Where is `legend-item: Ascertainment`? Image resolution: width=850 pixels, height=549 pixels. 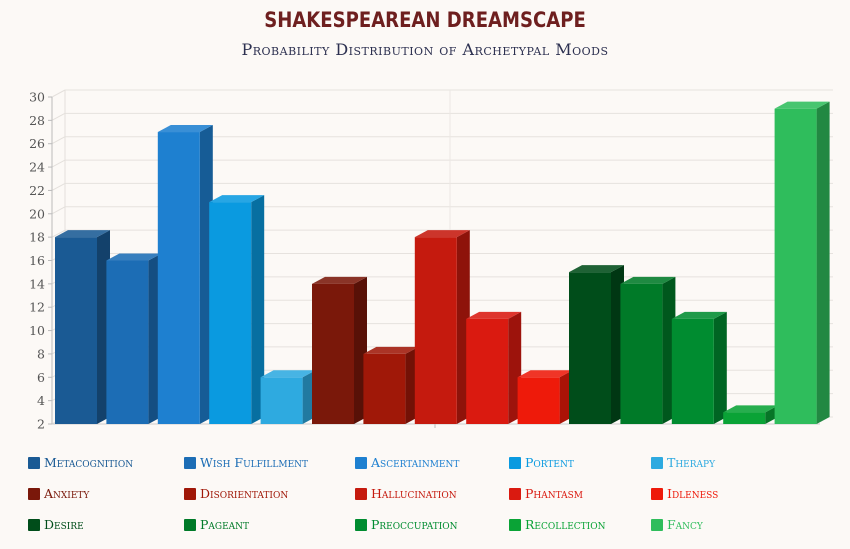 legend-item: Ascertainment is located at coordinates (407, 462).